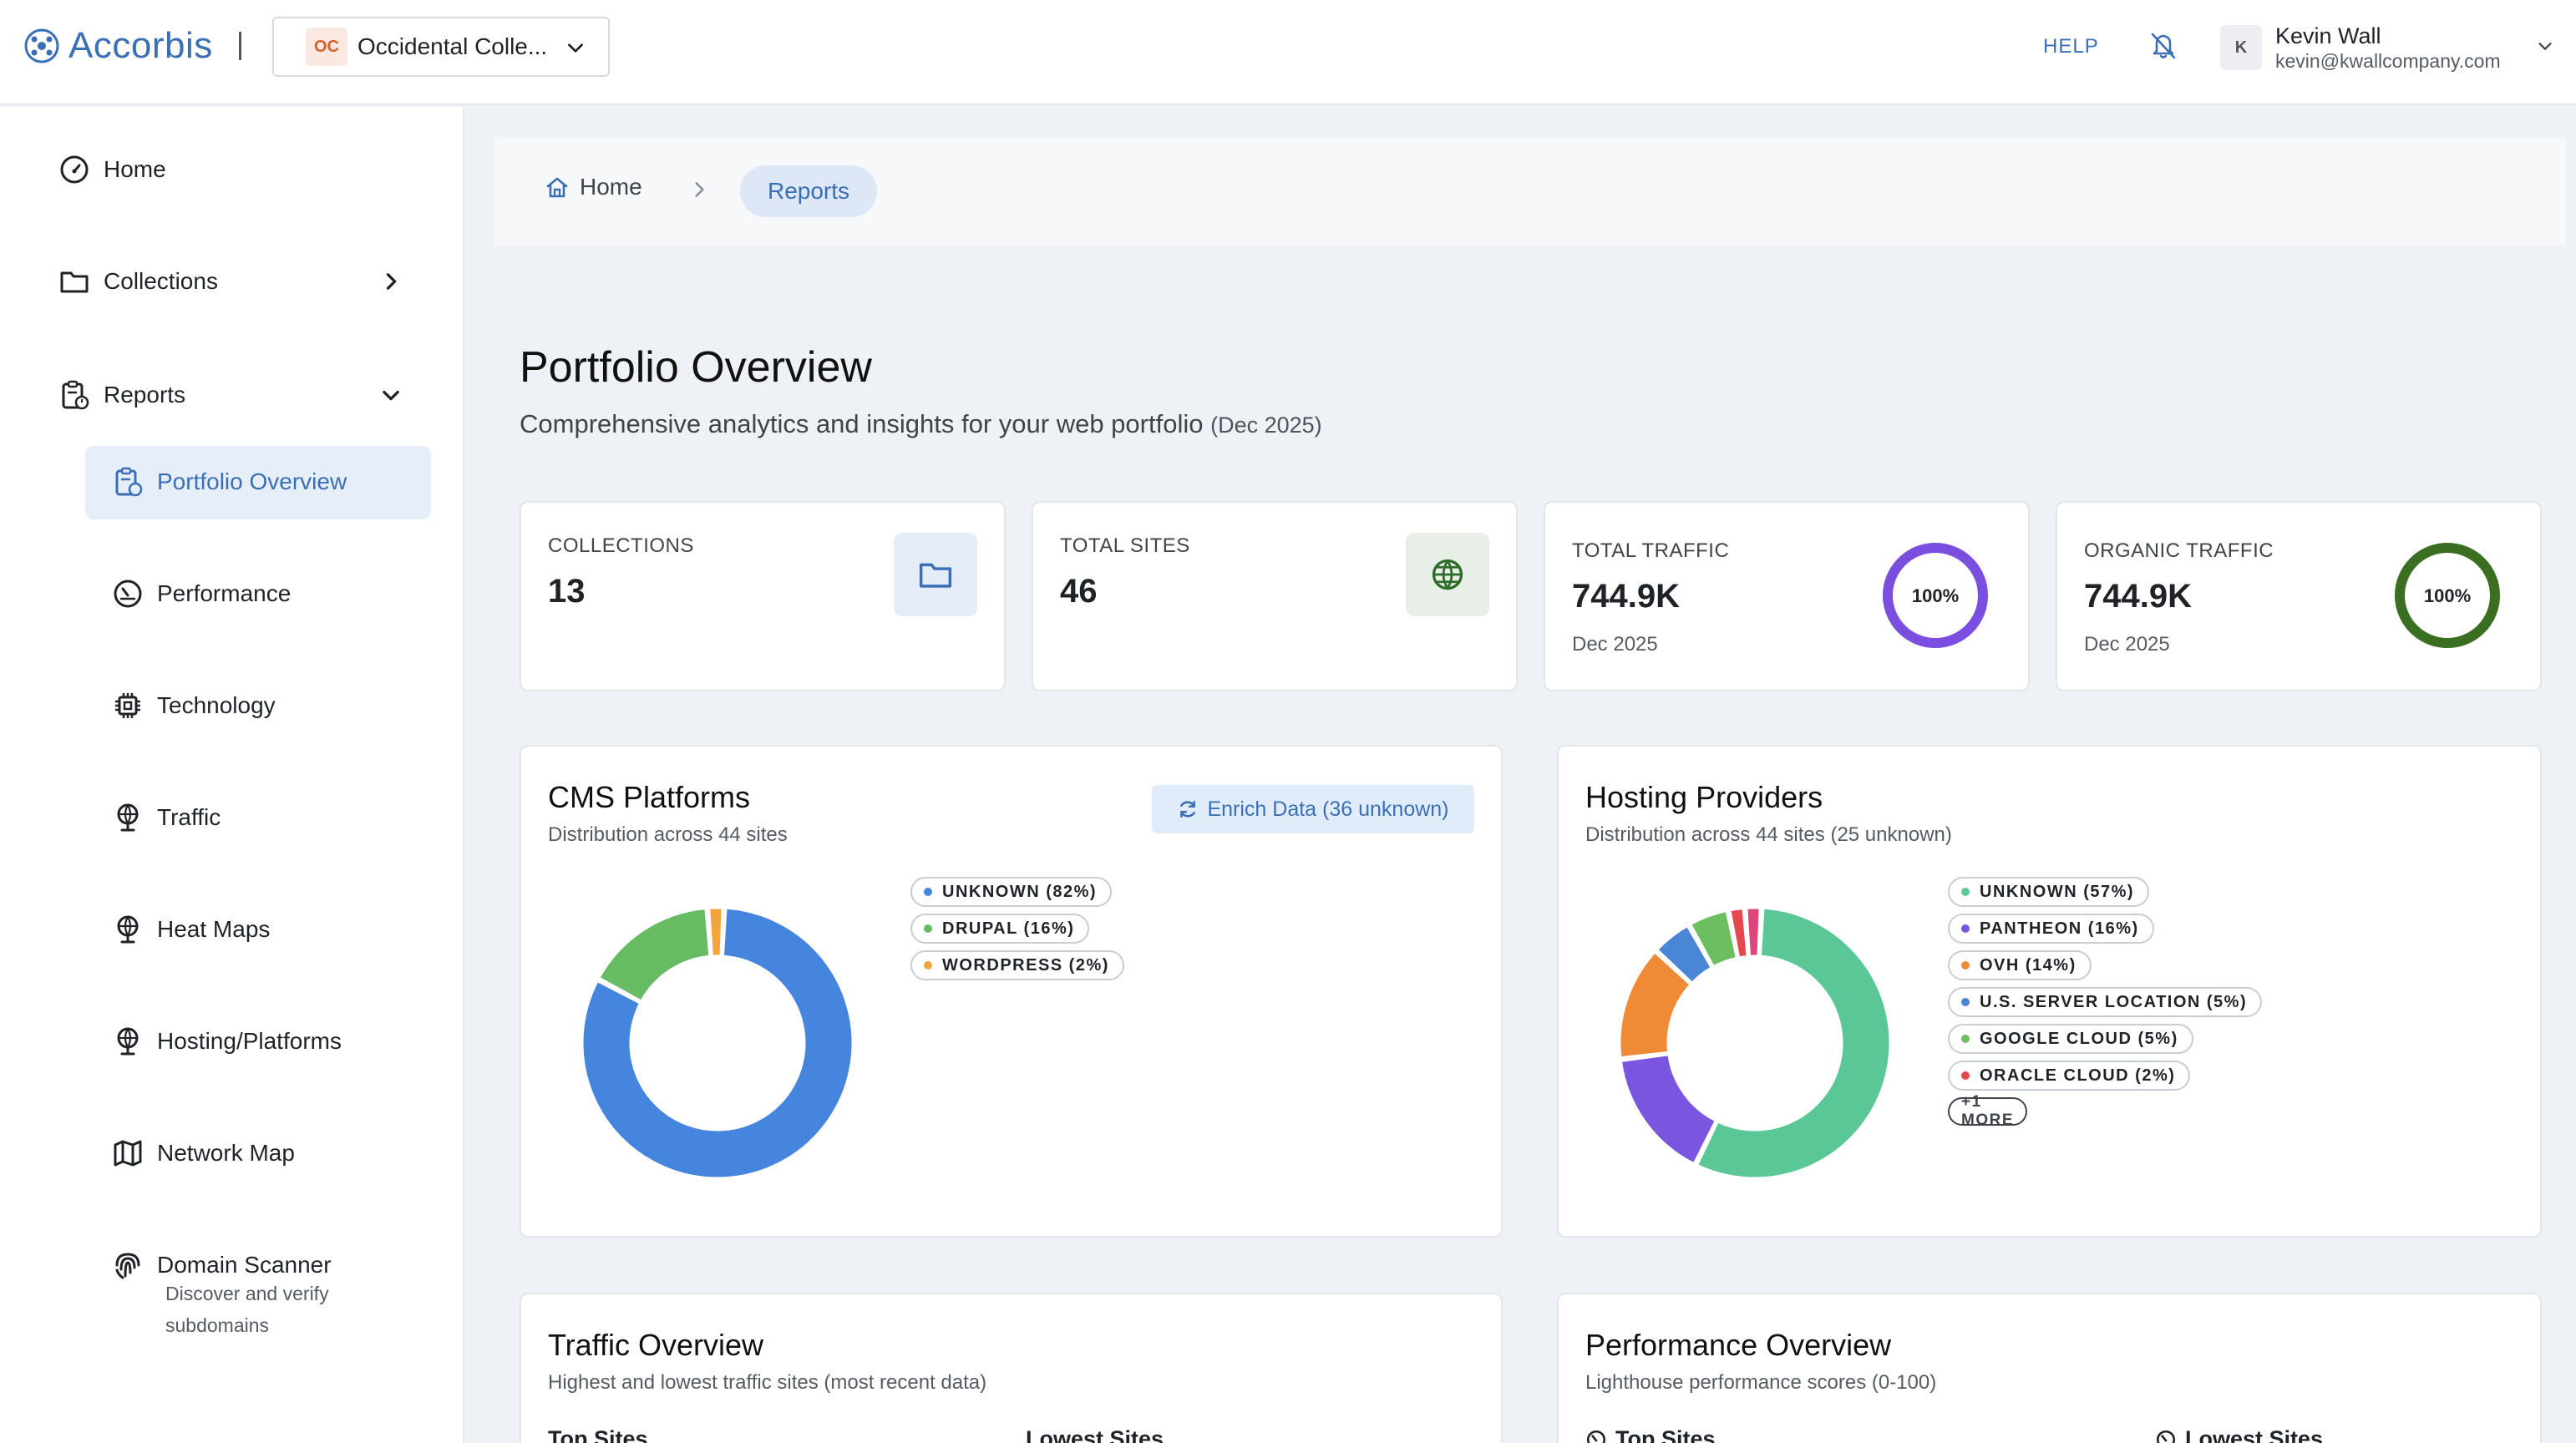  Describe the element at coordinates (166, 817) in the screenshot. I see `sidebar-item-traffic: Traffic` at that location.